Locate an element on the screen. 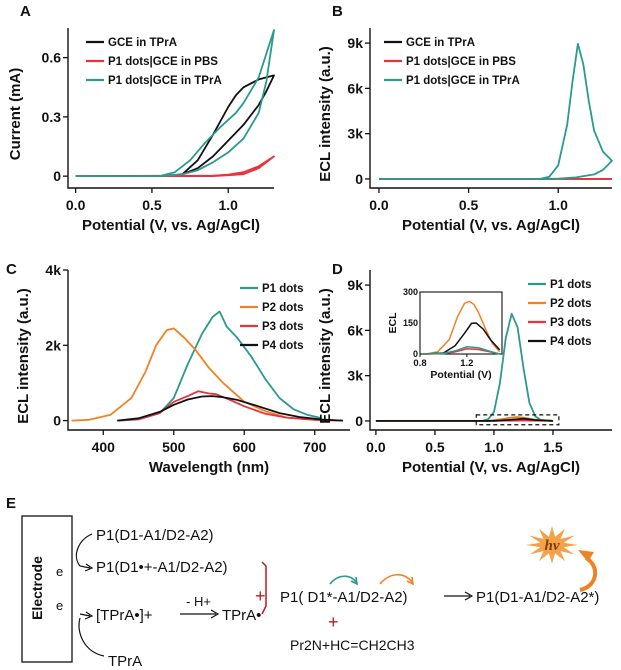  reaction-bracket is located at coordinates (264, 588).